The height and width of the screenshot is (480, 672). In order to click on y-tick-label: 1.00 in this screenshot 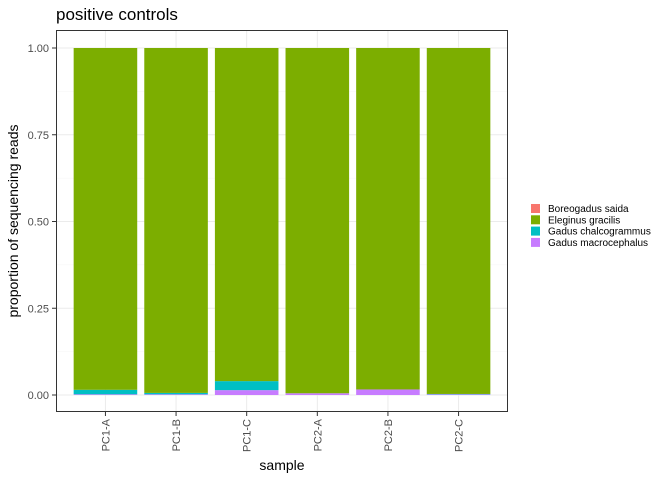, I will do `click(38, 49)`.